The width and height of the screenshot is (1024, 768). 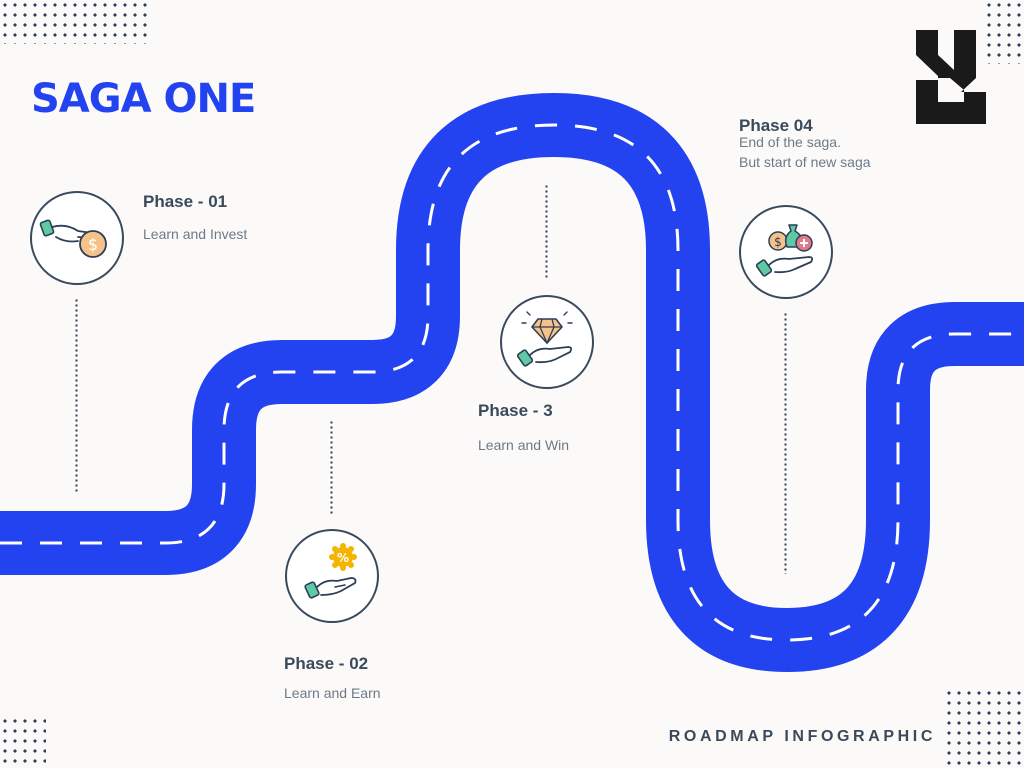 I want to click on dot-grid-bottom-right, so click(x=984, y=728).